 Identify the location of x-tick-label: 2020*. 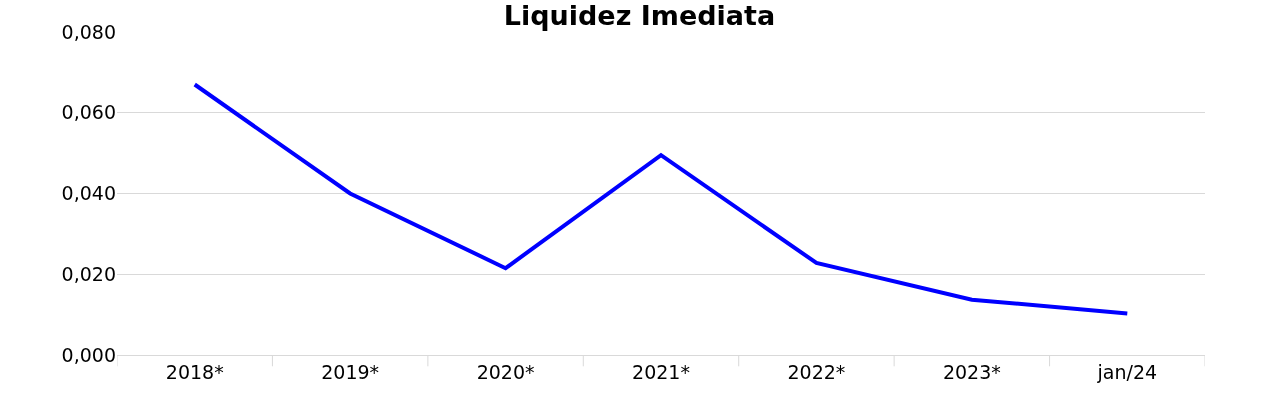
(505, 371).